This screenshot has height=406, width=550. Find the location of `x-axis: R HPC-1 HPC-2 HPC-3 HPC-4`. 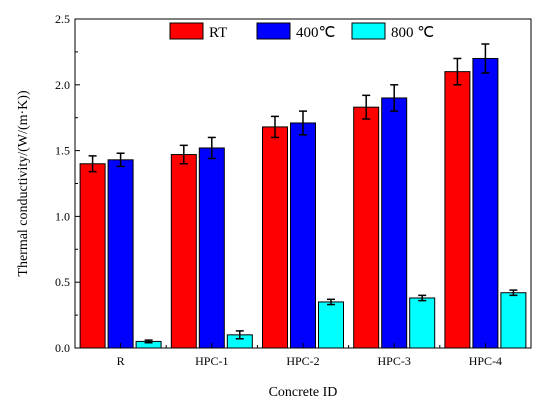

x-axis: R HPC-1 HPC-2 HPC-3 HPC-4 is located at coordinates (309, 355).